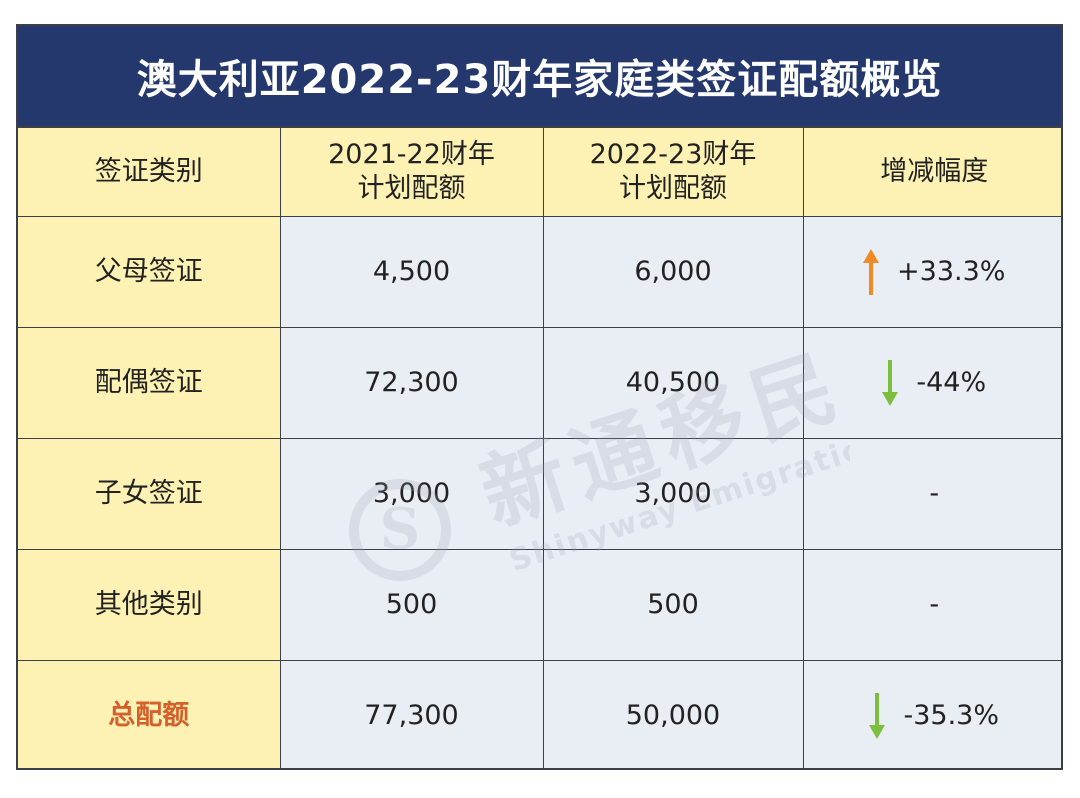 This screenshot has height=798, width=1080. What do you see at coordinates (871, 272) in the screenshot?
I see `arrow-up-icon` at bounding box center [871, 272].